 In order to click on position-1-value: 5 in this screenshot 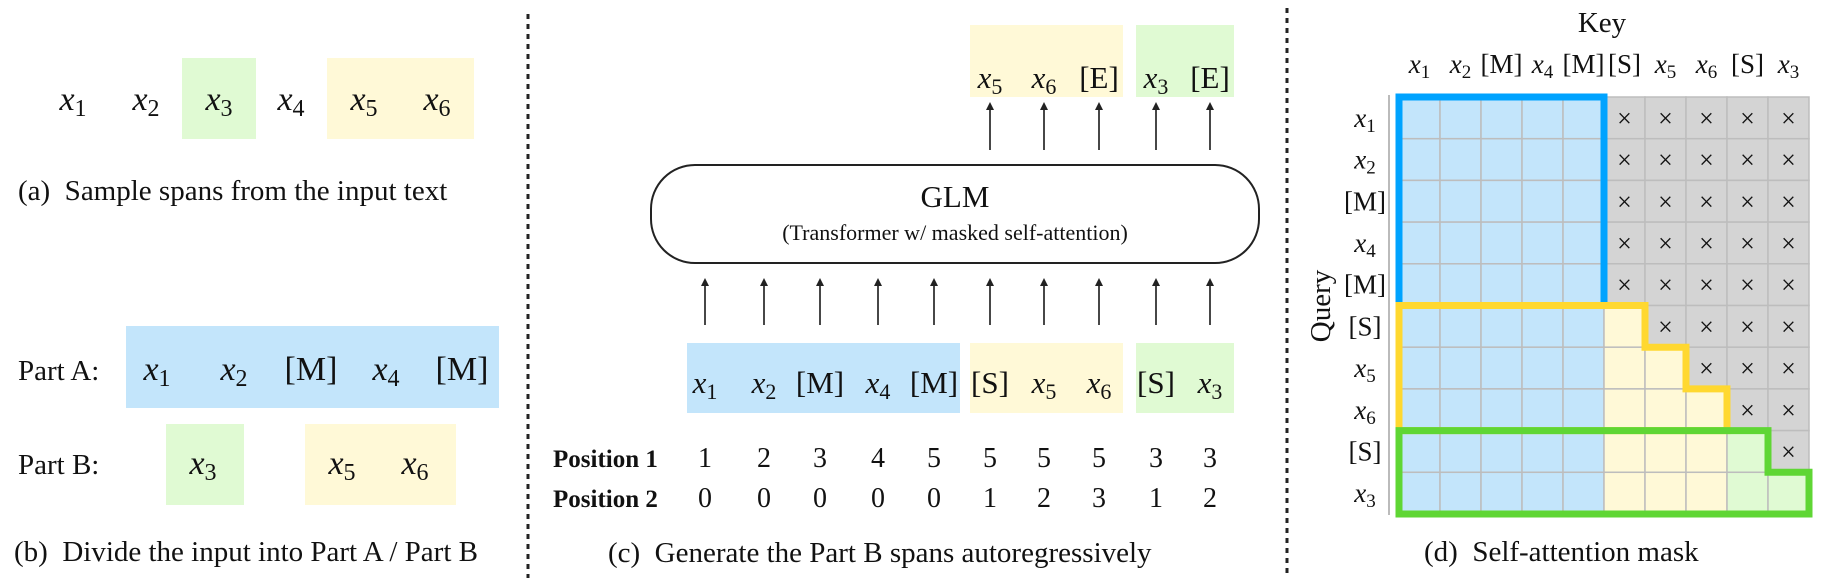, I will do `click(990, 458)`.